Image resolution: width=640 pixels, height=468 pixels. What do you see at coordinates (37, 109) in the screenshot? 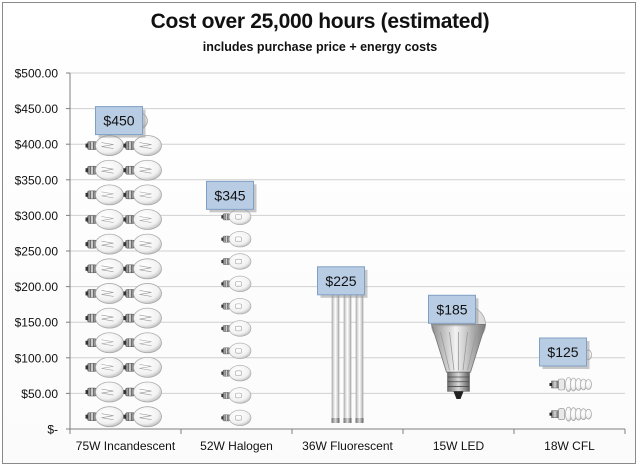
I see `y-tick-label: $450.00` at bounding box center [37, 109].